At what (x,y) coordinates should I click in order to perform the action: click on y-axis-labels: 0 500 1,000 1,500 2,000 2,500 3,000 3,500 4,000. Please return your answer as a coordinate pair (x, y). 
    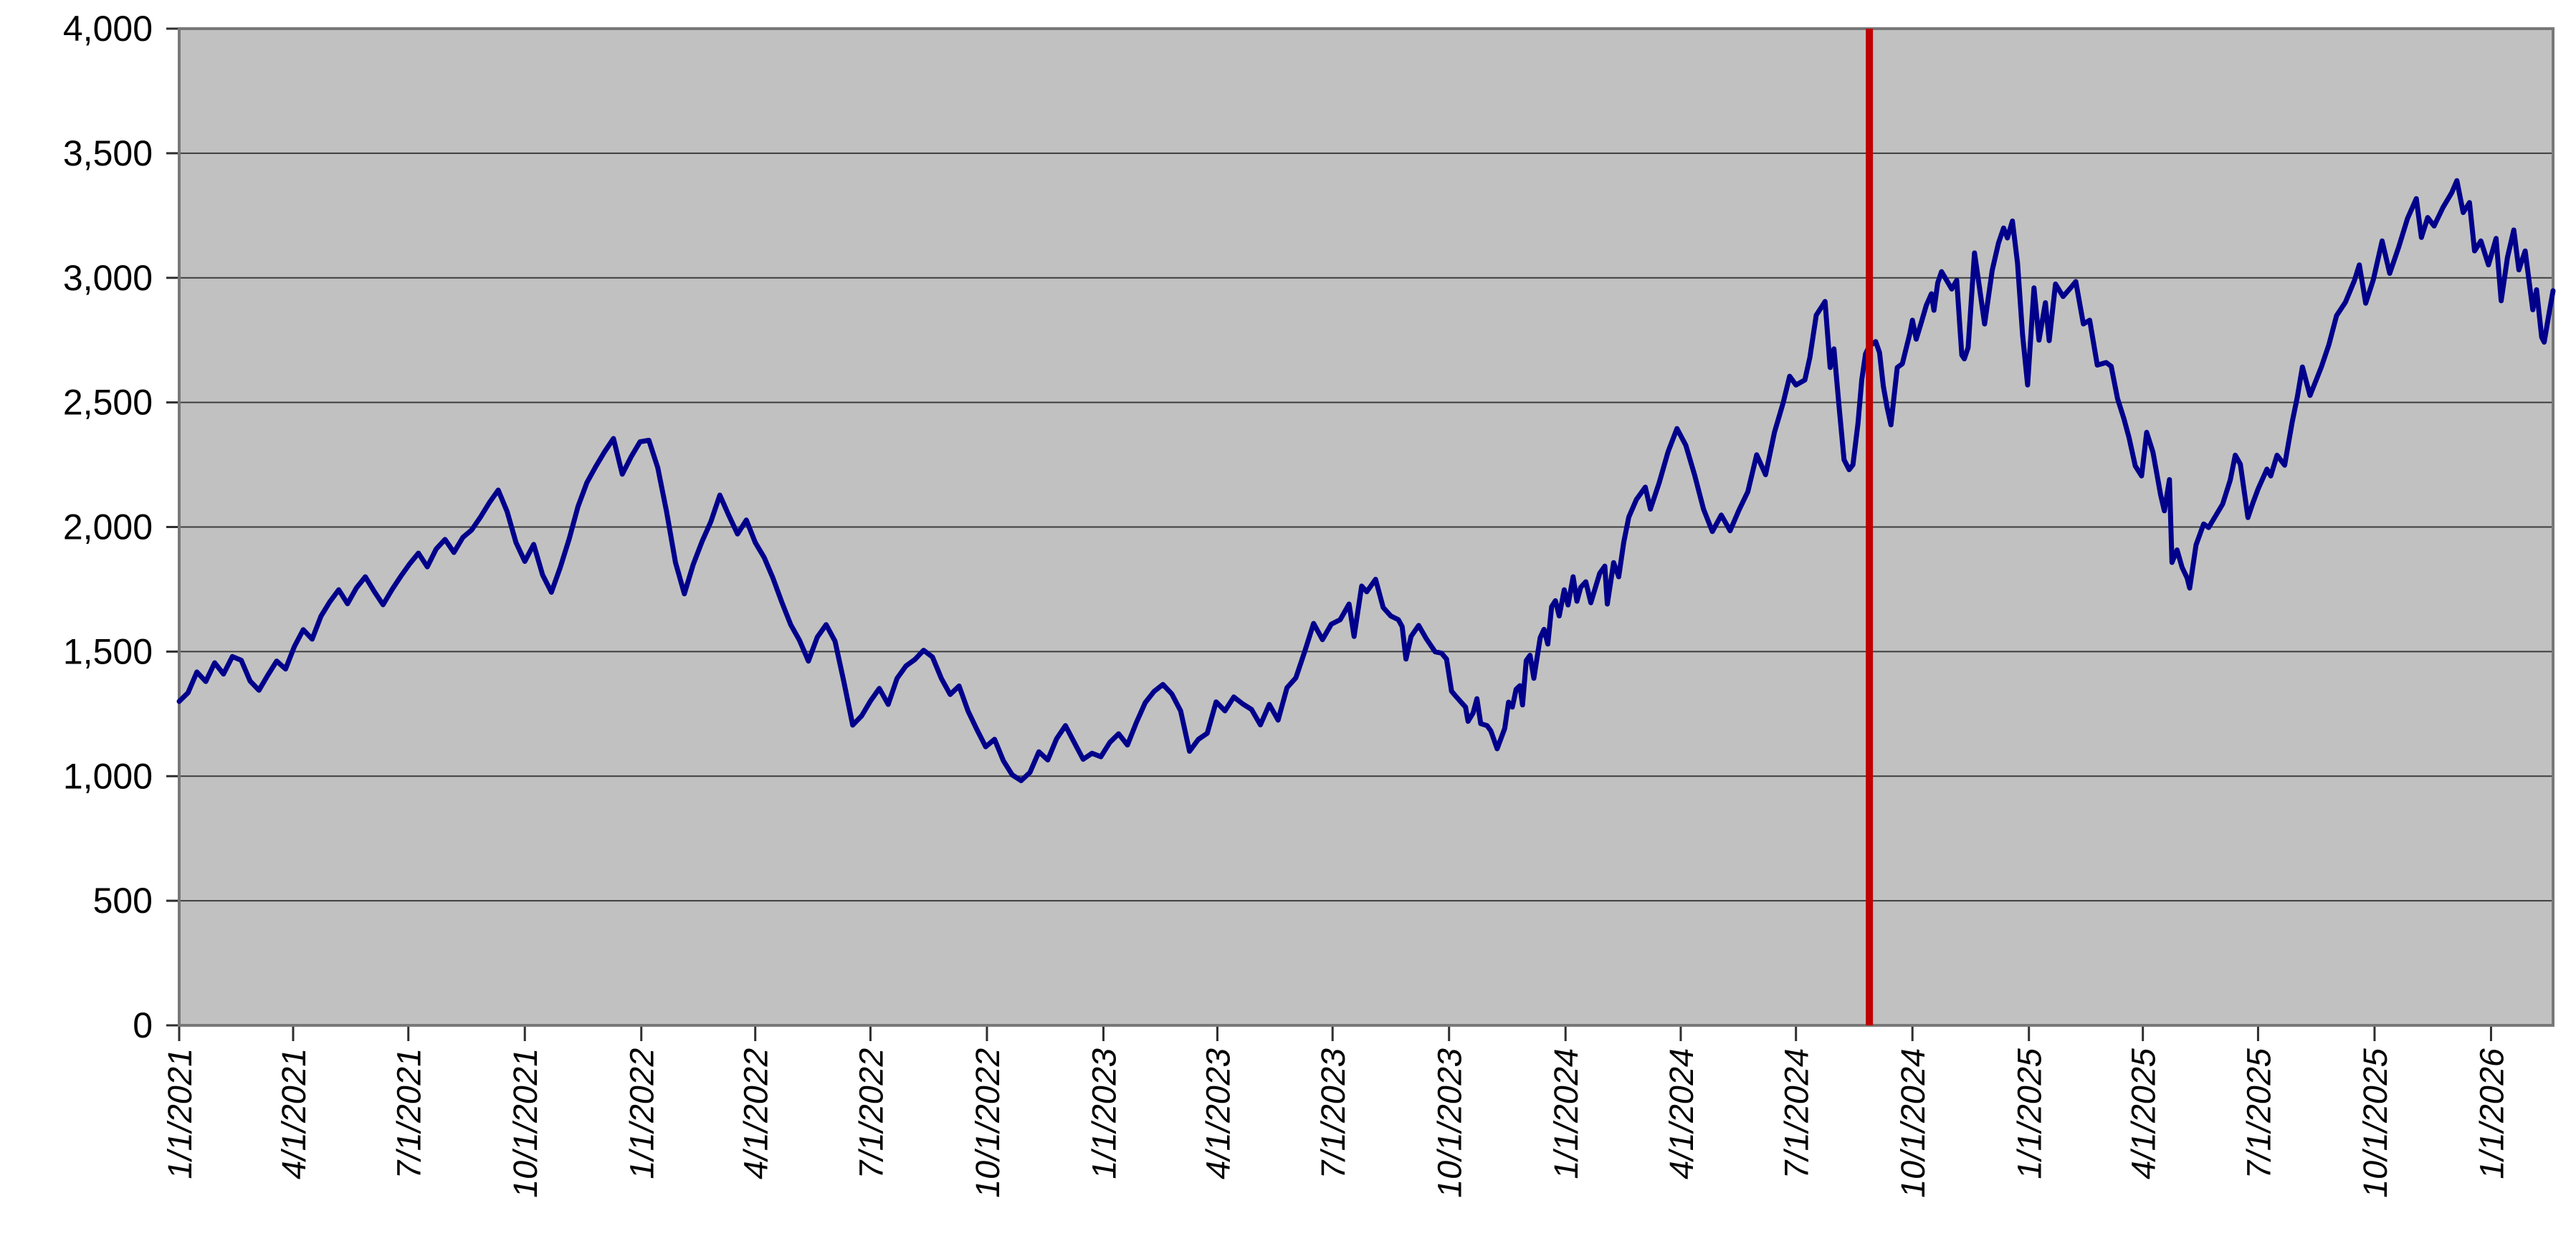
    Looking at the image, I should click on (108, 527).